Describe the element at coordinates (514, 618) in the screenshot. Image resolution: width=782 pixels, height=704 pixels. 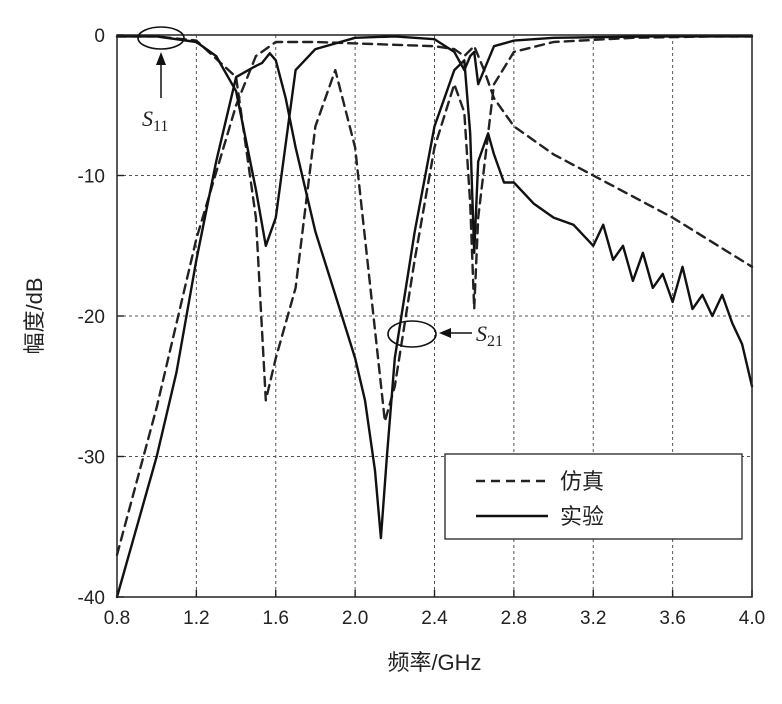
I see `x-tick-label: 2.8` at that location.